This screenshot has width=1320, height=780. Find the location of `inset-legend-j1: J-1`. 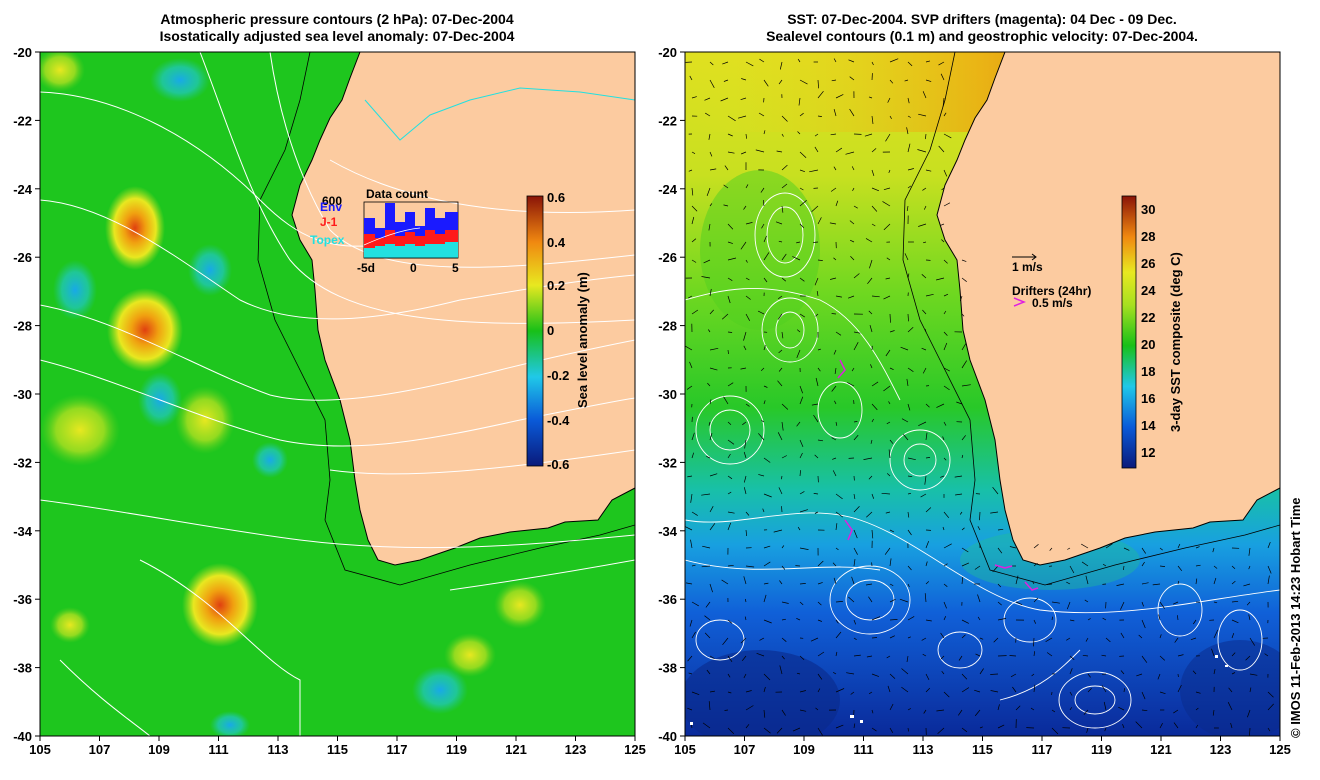

inset-legend-j1: J-1 is located at coordinates (329, 222).